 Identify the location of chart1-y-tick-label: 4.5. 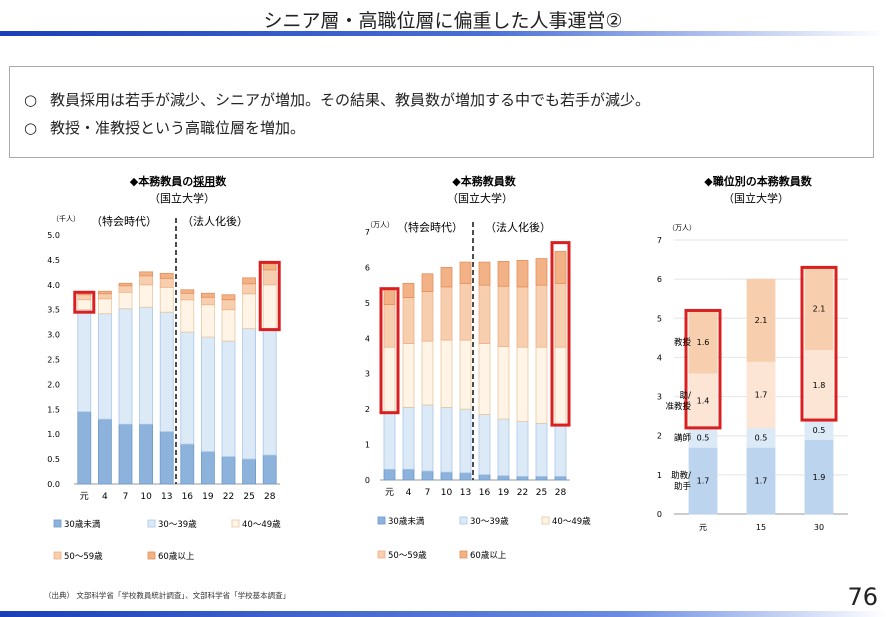
(53, 260).